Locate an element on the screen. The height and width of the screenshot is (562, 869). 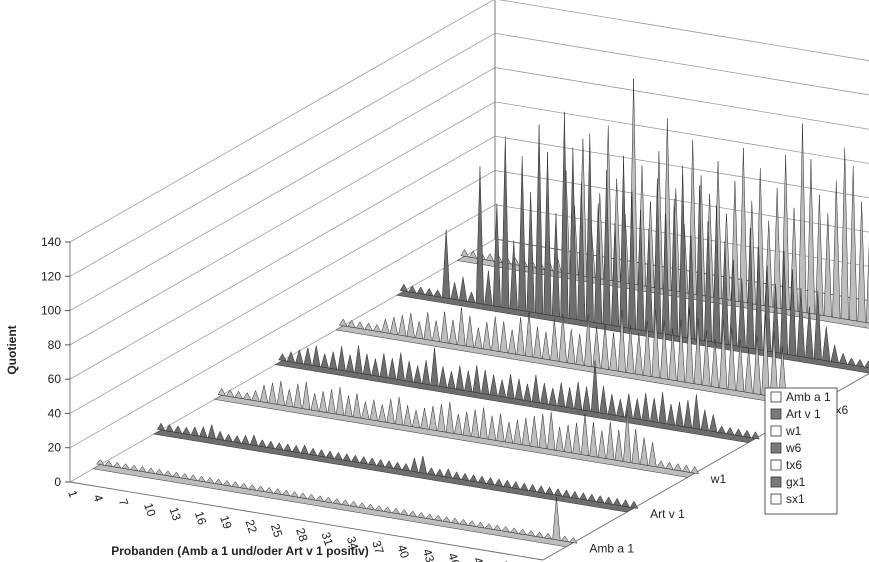
x-tick-label: 4 is located at coordinates (97, 498).